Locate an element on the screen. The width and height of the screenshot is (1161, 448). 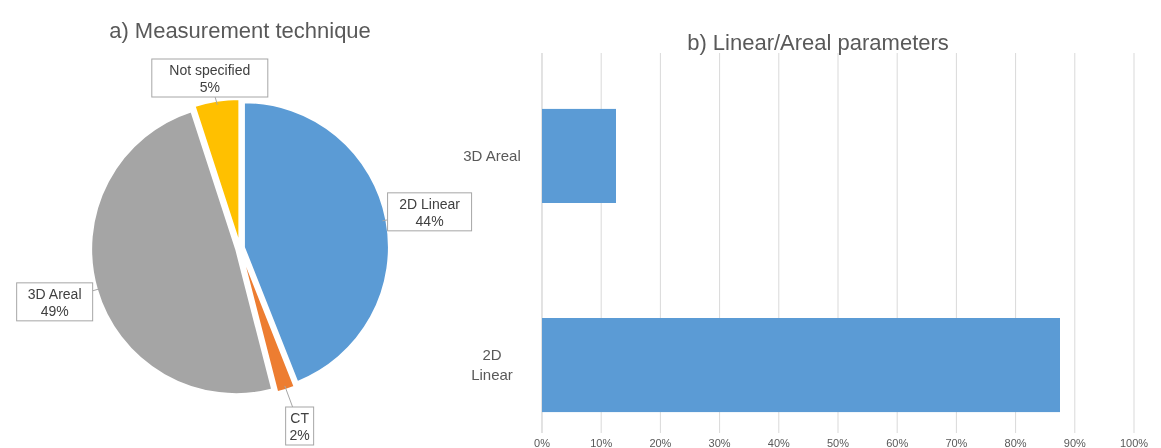
x-tick-label: 80% is located at coordinates (1015, 442).